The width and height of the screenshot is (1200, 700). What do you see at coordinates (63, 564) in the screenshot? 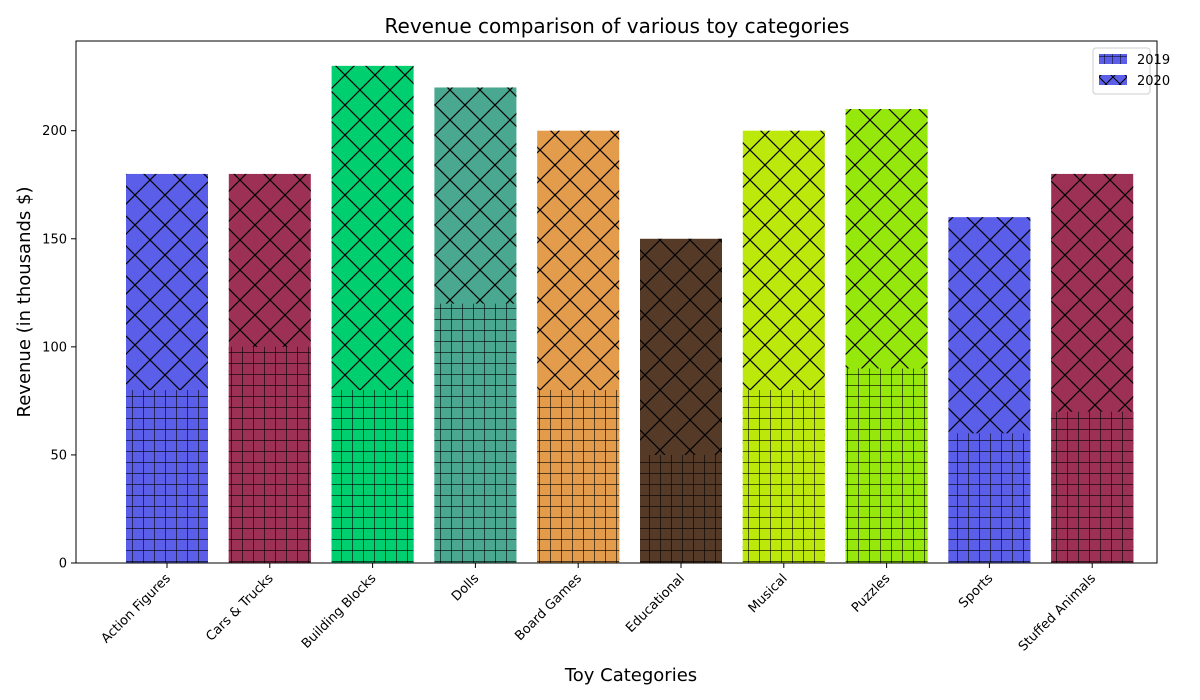
I see `y-tick-label: 0` at bounding box center [63, 564].